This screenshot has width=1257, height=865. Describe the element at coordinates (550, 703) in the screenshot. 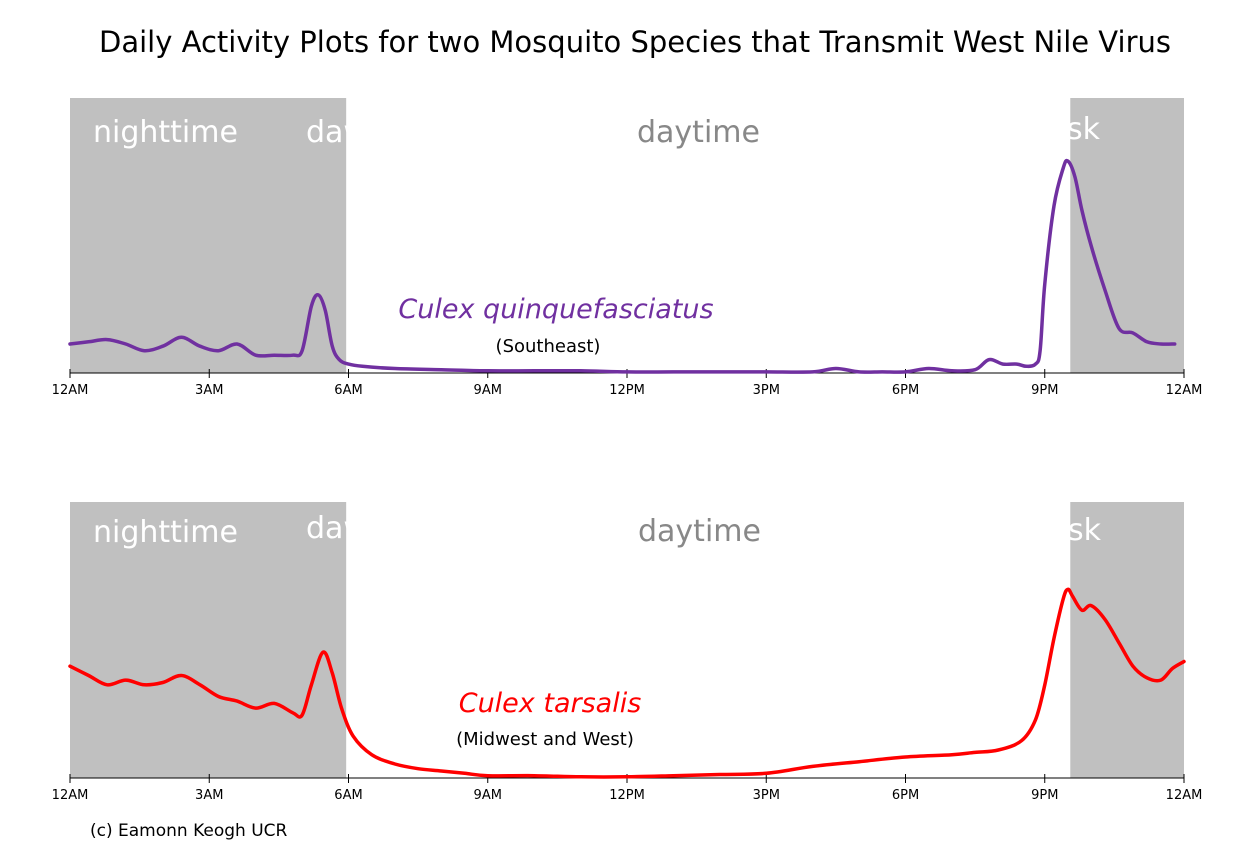

I see `series-label-species: Culex tarsalis` at that location.